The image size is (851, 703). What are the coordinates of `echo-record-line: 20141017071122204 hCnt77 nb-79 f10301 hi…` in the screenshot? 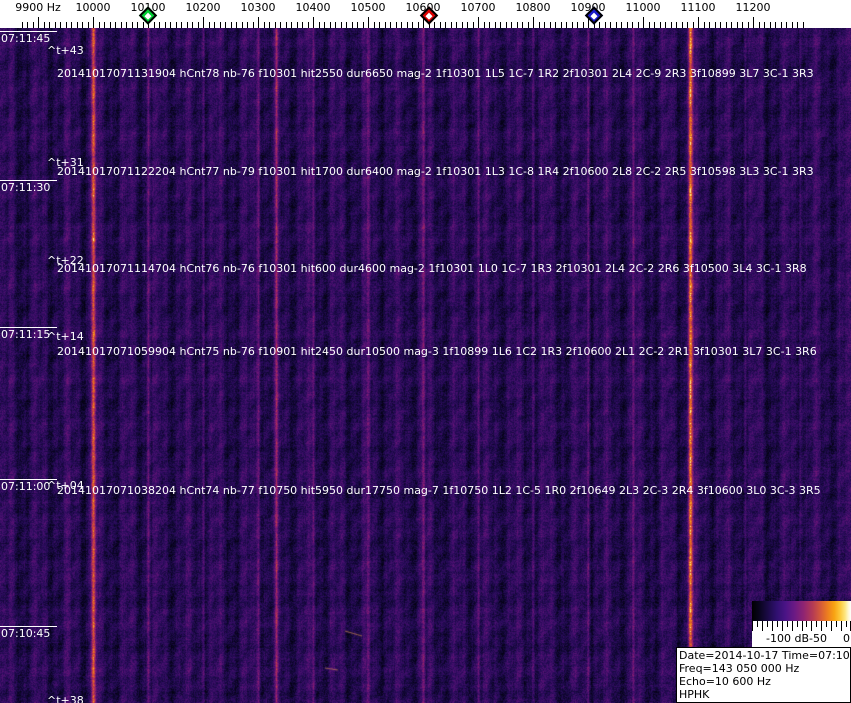 It's located at (435, 171).